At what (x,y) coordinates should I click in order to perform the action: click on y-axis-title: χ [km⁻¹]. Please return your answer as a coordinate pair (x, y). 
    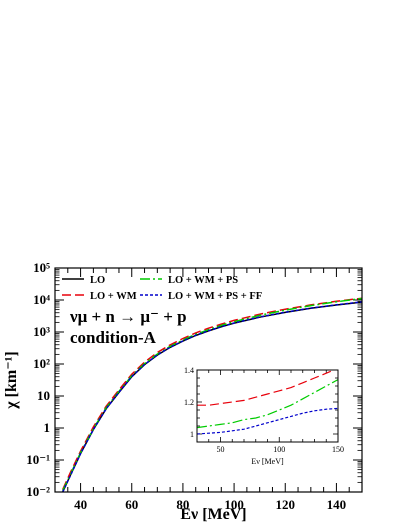
    Looking at the image, I should click on (11, 380).